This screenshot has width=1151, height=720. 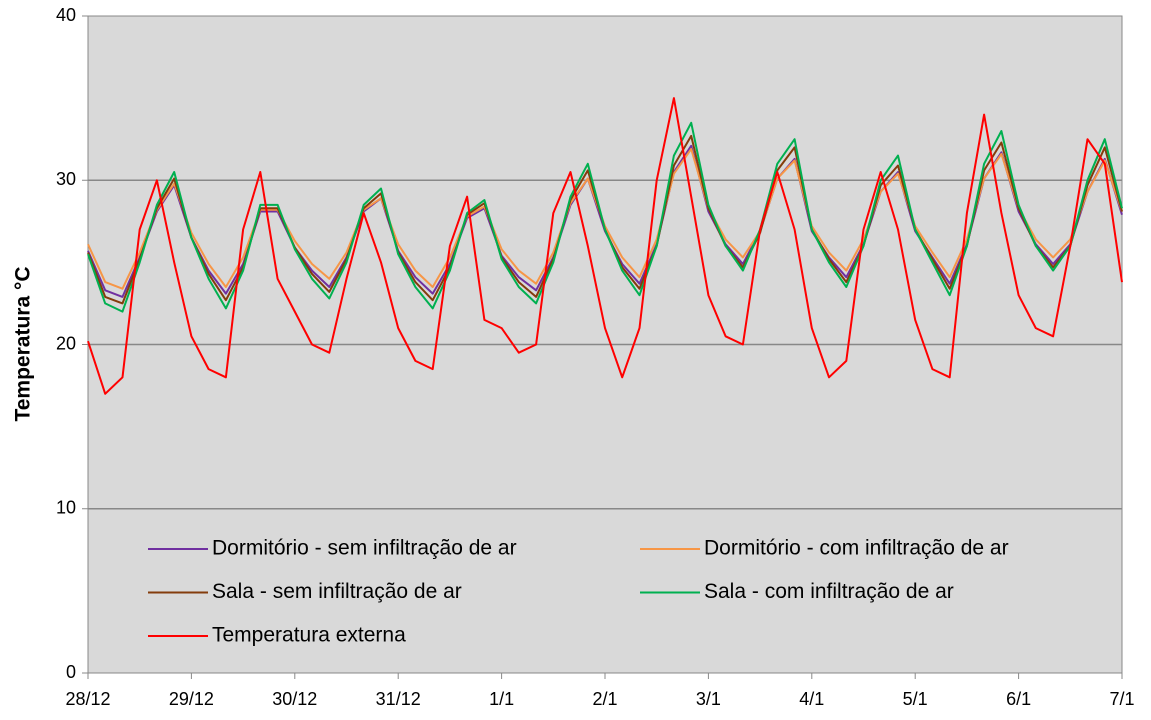 What do you see at coordinates (364, 548) in the screenshot?
I see `legend-label: Dormitório - sem infiltração de ar` at bounding box center [364, 548].